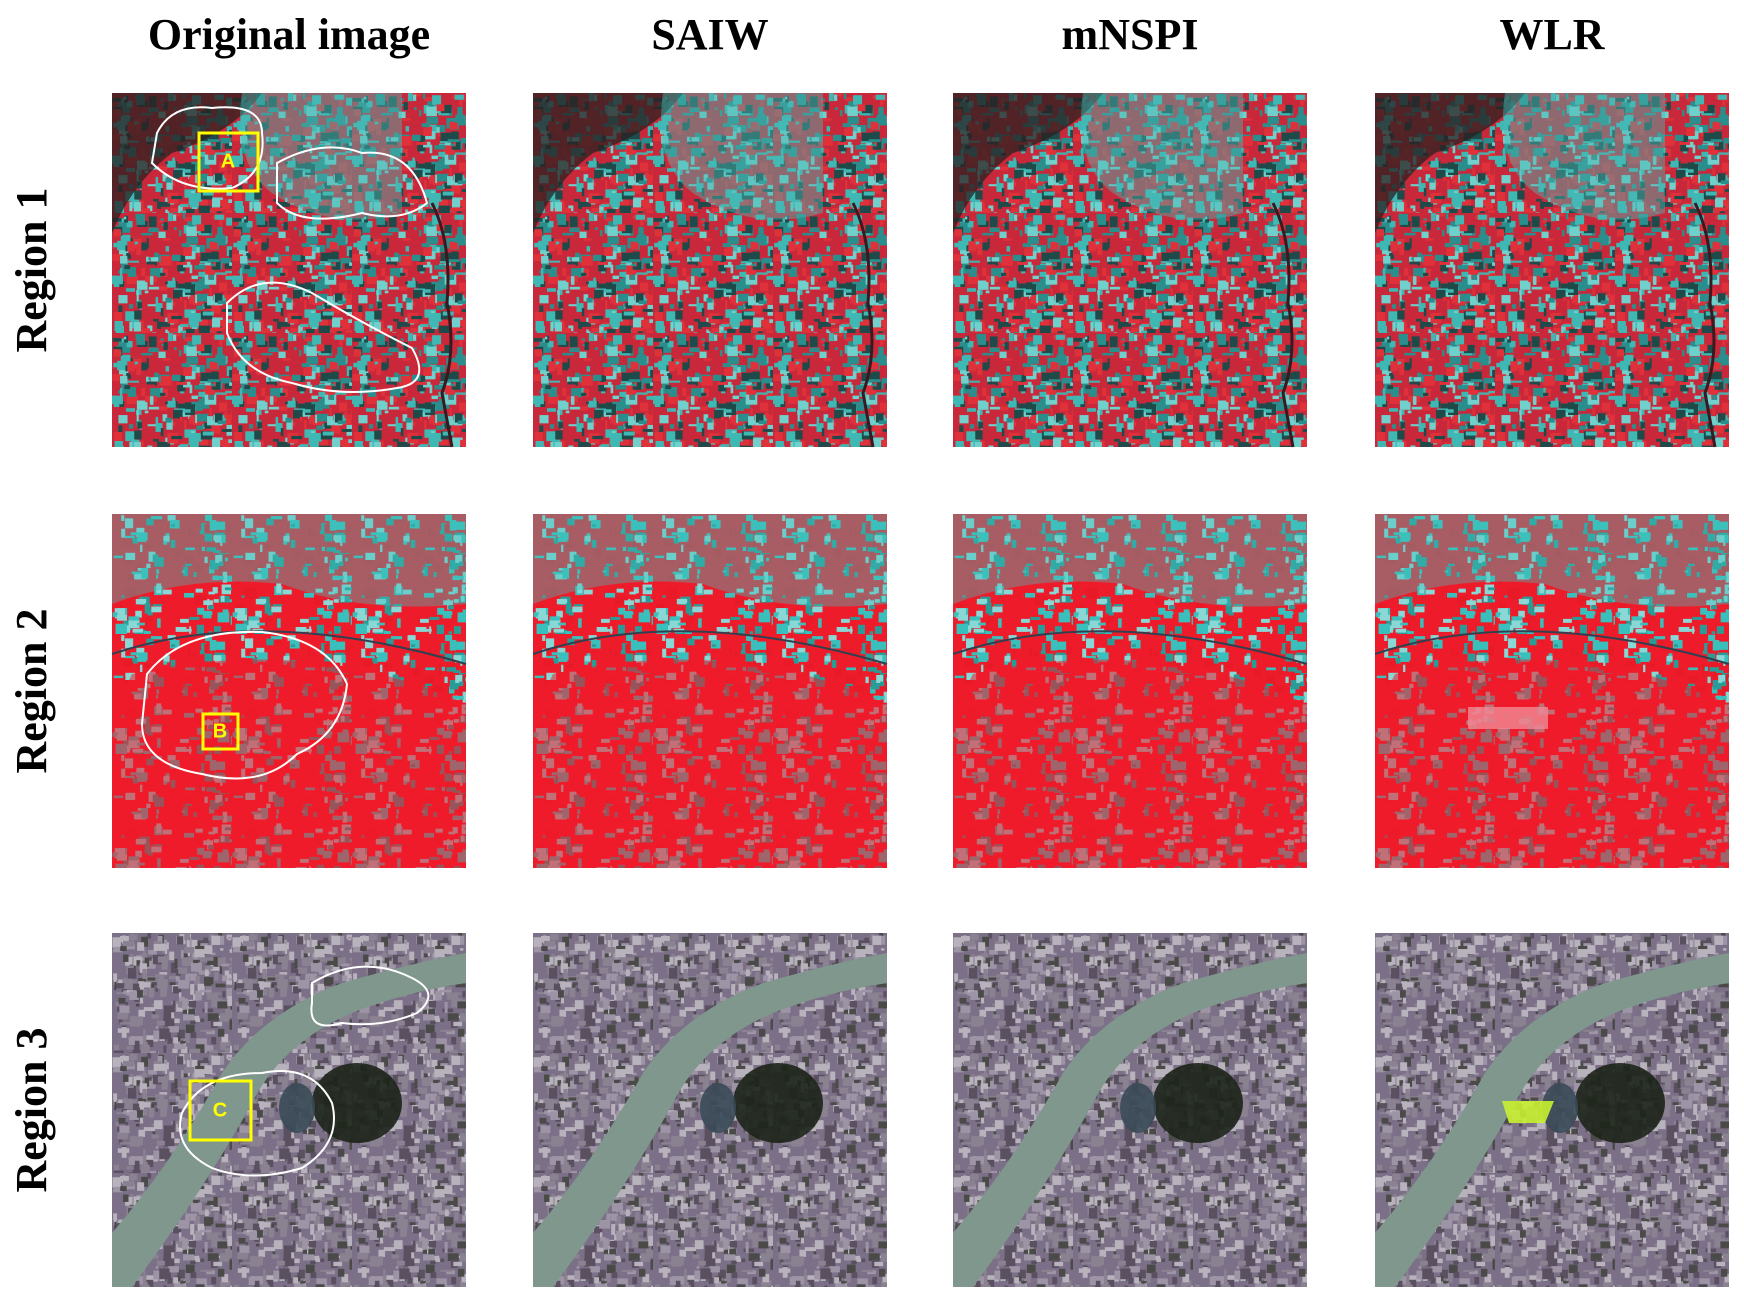 This screenshot has width=1744, height=1303. Describe the element at coordinates (1130, 34) in the screenshot. I see `column-header: mNSPI` at that location.